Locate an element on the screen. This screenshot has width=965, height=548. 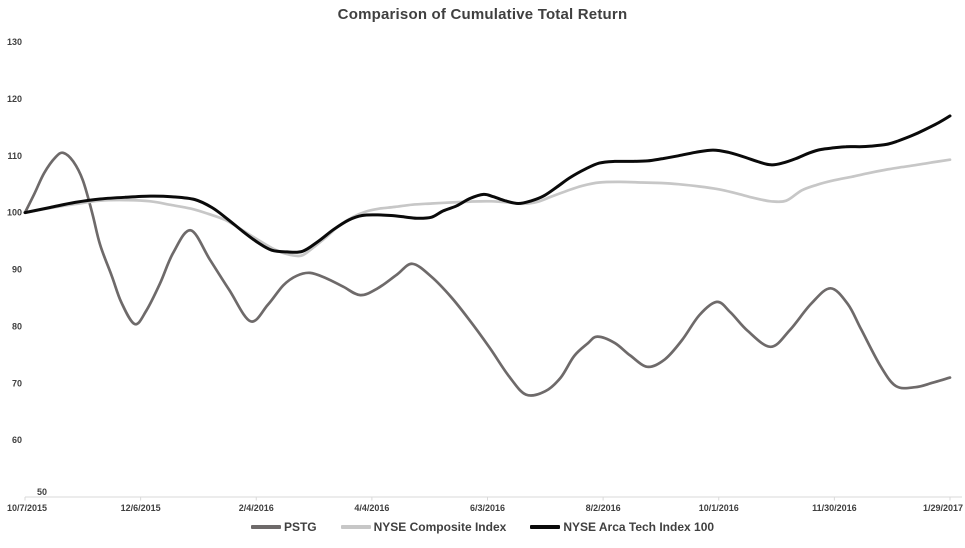
y-tick-label-50: 50 is located at coordinates (42, 492).